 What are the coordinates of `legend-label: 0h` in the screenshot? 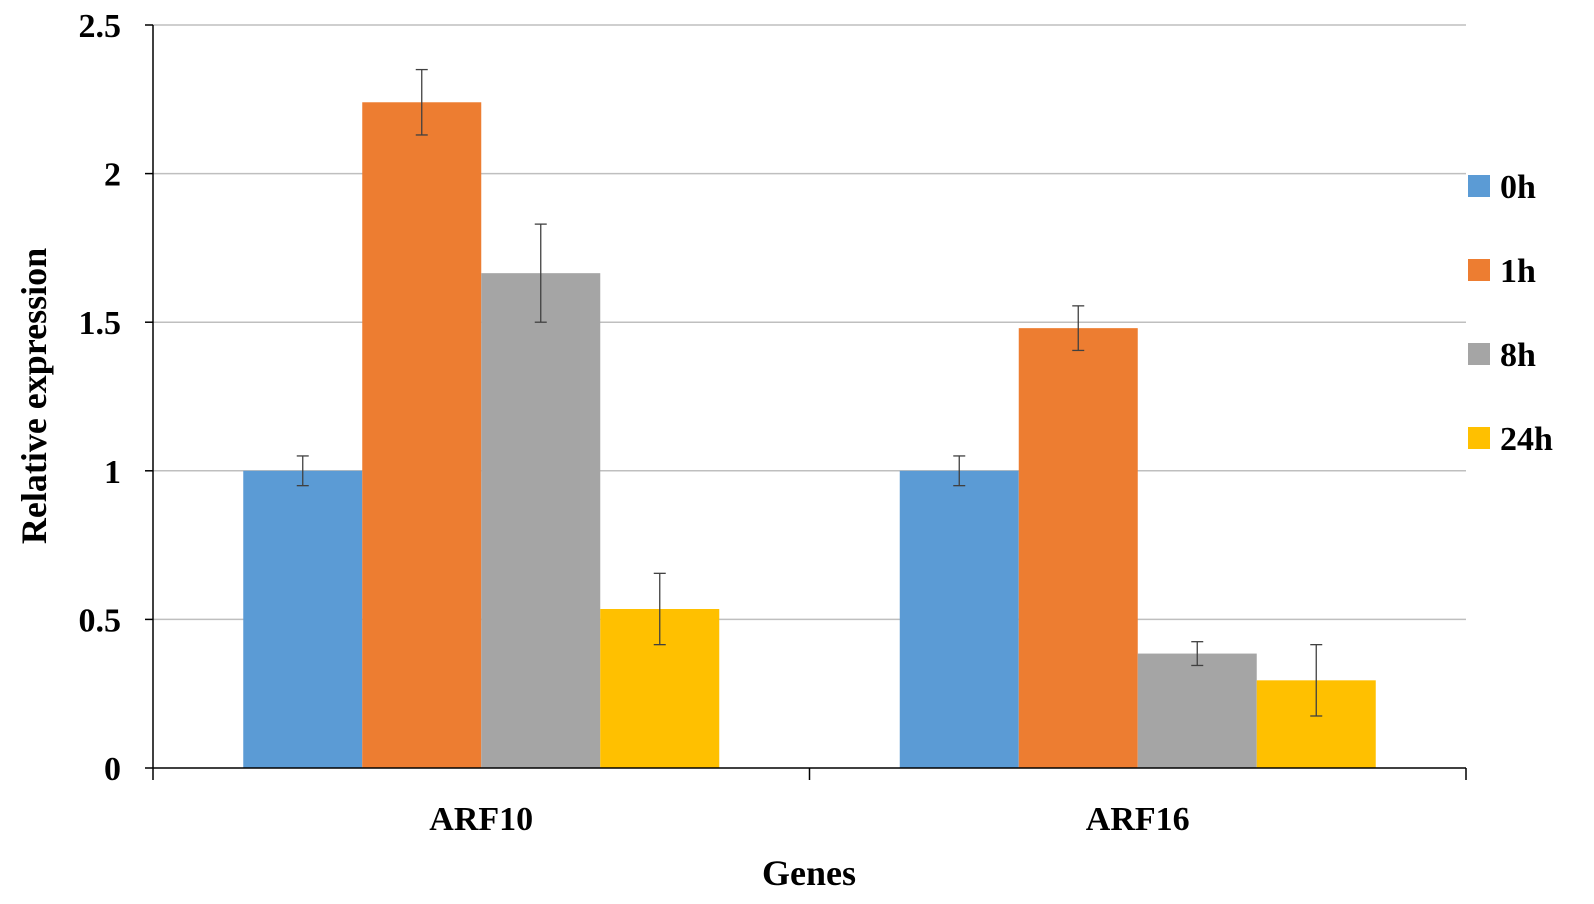 It's located at (1518, 187).